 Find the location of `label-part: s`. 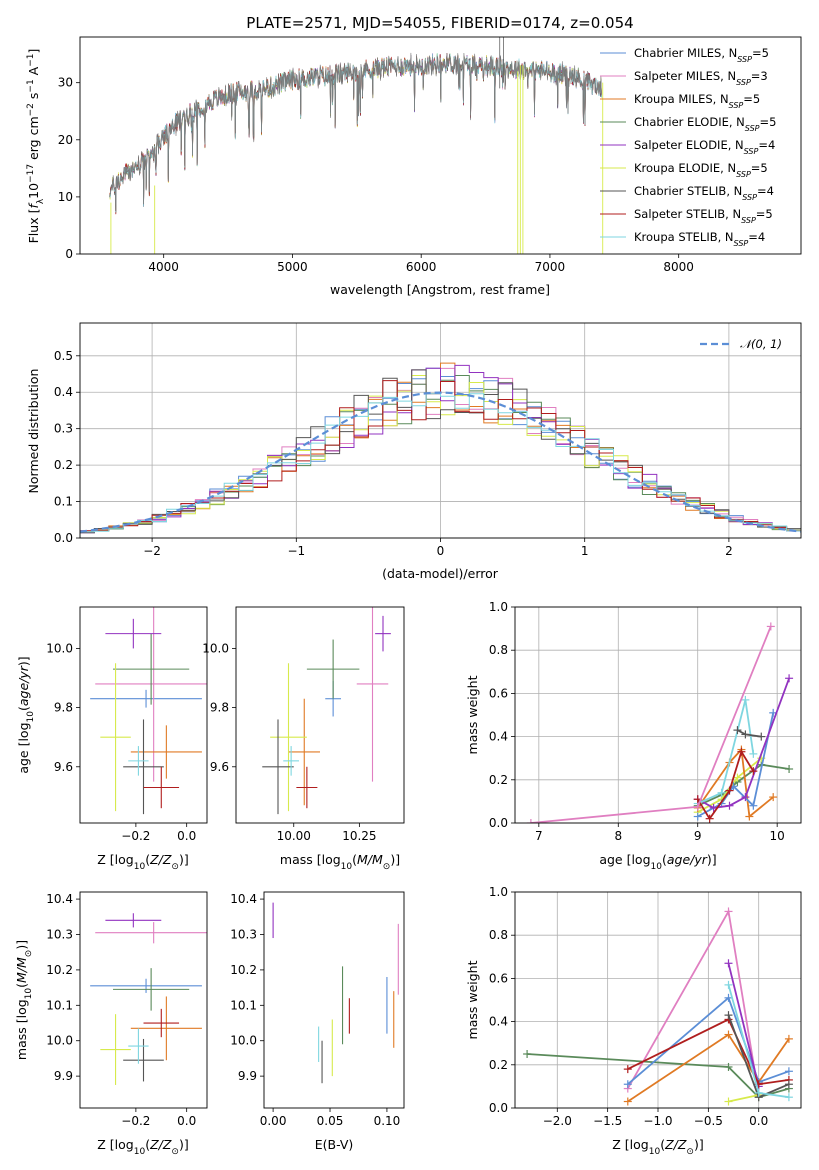

label-part: s is located at coordinates (33, 98).